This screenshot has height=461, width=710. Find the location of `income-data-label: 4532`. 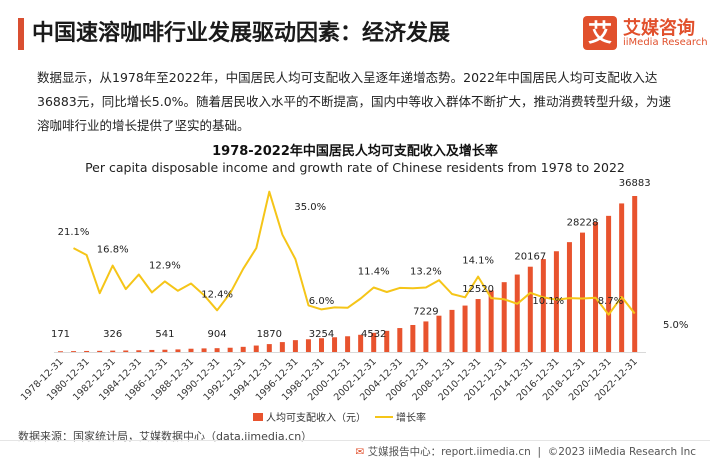

income-data-label: 4532 is located at coordinates (373, 334).